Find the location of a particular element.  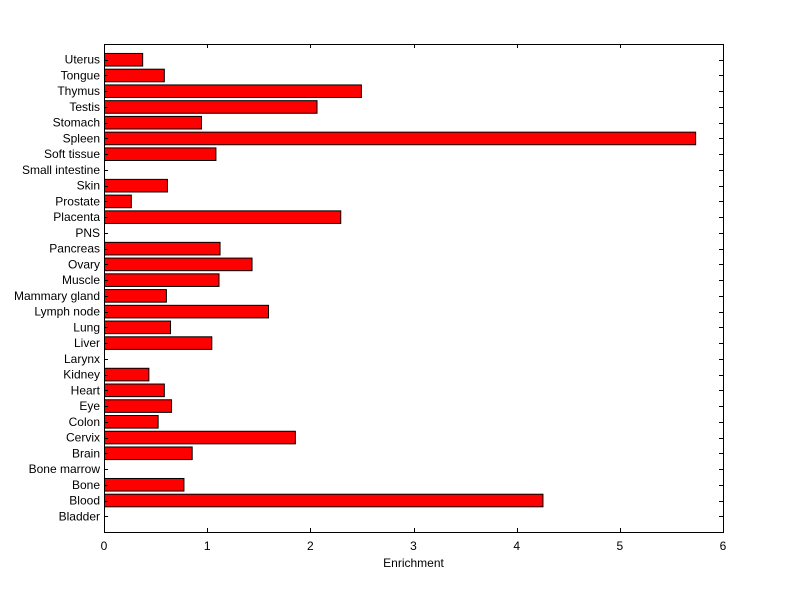

y-tick-label-bone: Bone is located at coordinates (86, 485).